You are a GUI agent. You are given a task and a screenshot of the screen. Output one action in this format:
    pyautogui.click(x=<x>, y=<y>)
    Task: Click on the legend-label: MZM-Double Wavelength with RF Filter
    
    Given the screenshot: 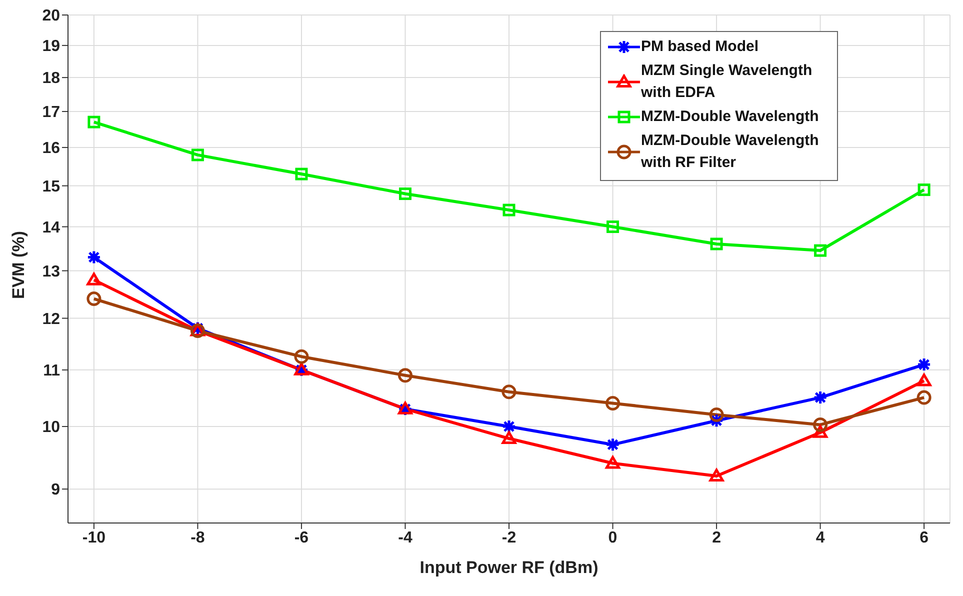 What is the action you would take?
    pyautogui.click(x=730, y=152)
    